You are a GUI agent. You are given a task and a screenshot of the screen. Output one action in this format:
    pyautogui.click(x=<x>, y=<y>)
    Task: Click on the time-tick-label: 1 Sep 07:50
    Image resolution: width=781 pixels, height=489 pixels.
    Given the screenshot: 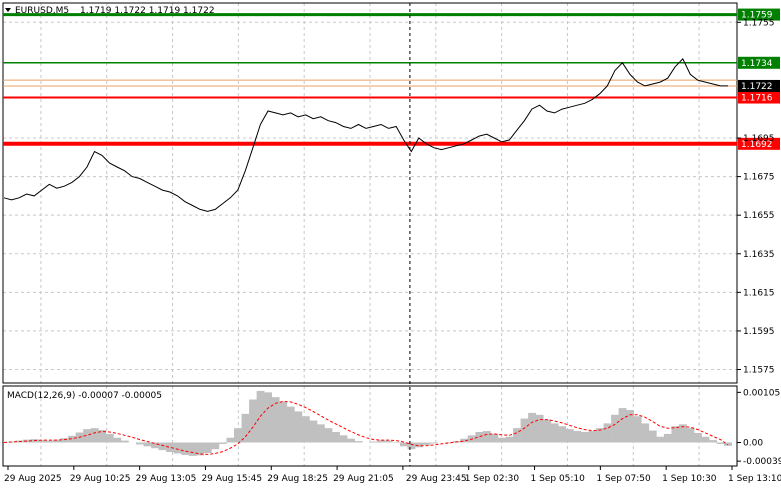 What is the action you would take?
    pyautogui.click(x=623, y=479)
    